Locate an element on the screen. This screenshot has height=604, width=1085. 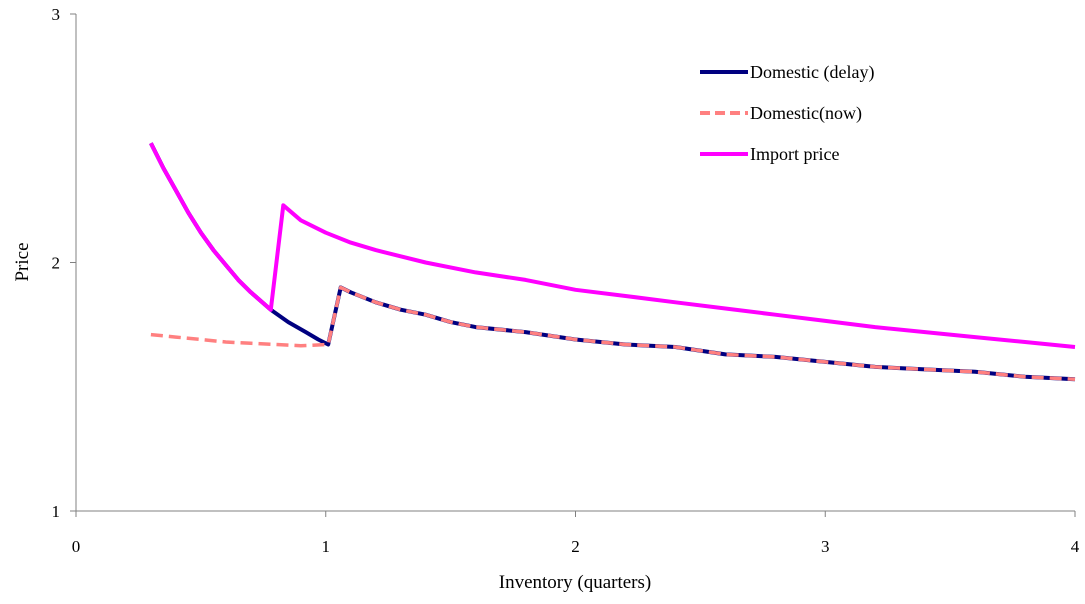
x-tick-label: 3 is located at coordinates (825, 546).